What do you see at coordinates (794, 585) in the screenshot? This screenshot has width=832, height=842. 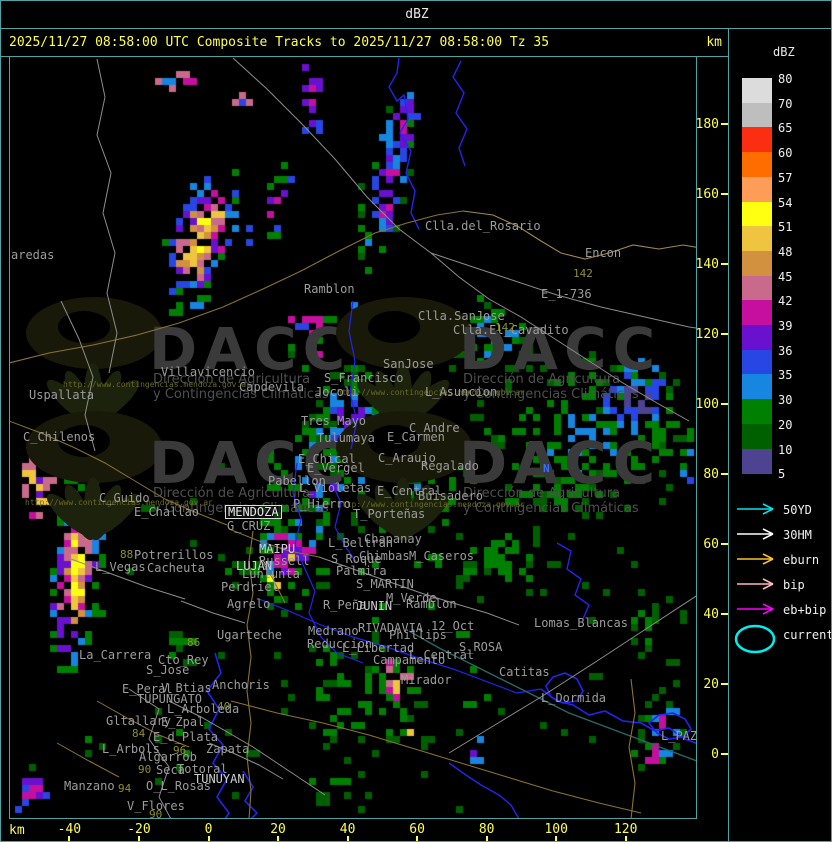 I see `track-legend-label: bip` at bounding box center [794, 585].